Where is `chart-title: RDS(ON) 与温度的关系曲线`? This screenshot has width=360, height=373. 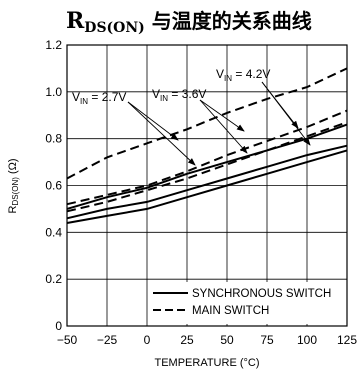 chart-title: RDS(ON) 与温度的关系曲线 is located at coordinates (189, 22).